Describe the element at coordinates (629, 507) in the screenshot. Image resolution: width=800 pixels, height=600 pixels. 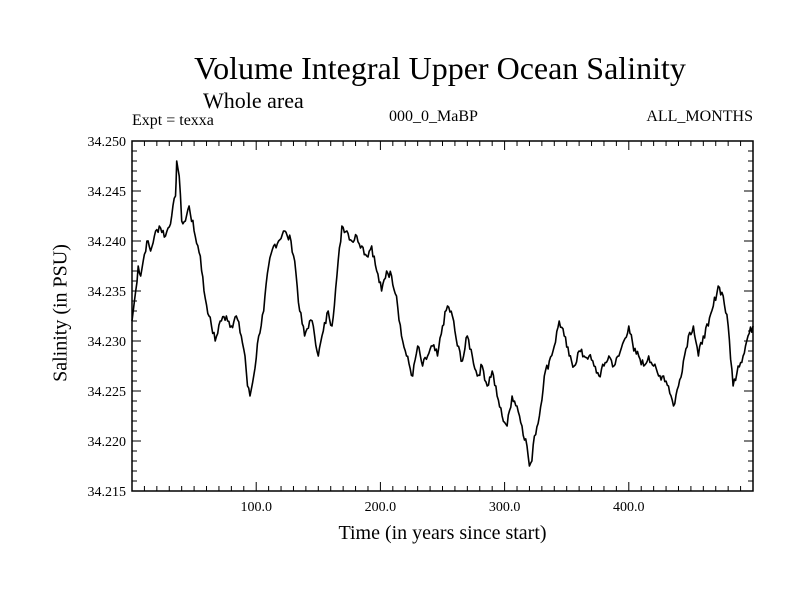
I see `x-tick-label: 400.0` at that location.